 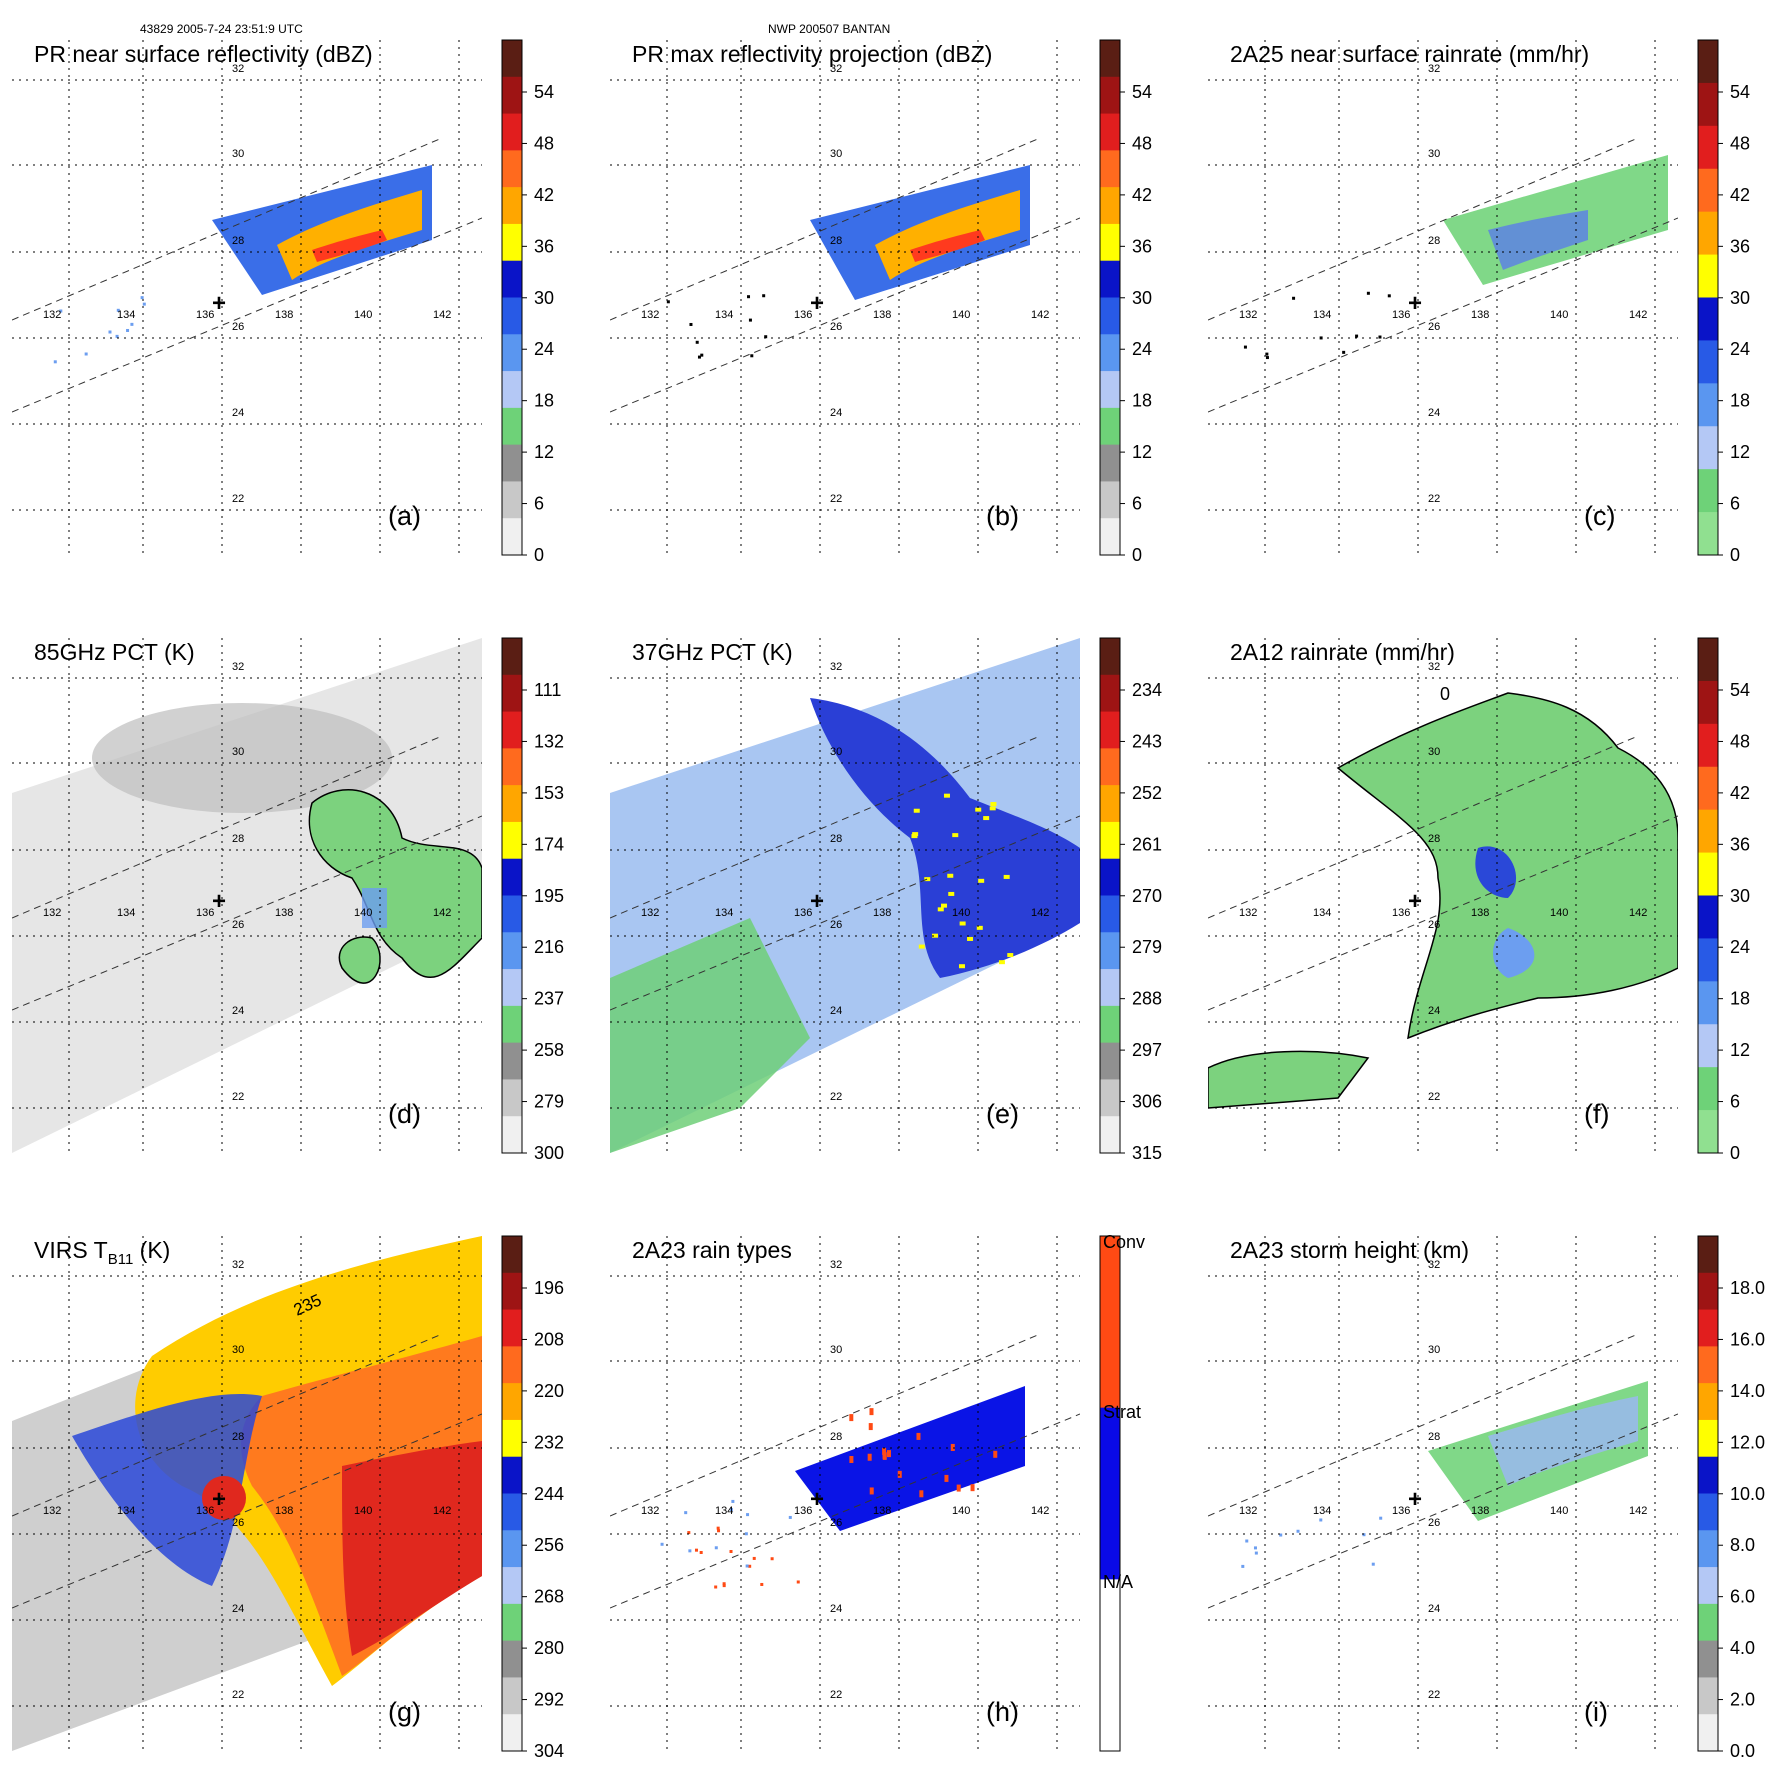 I want to click on low-pct-band, so click(x=945, y=838).